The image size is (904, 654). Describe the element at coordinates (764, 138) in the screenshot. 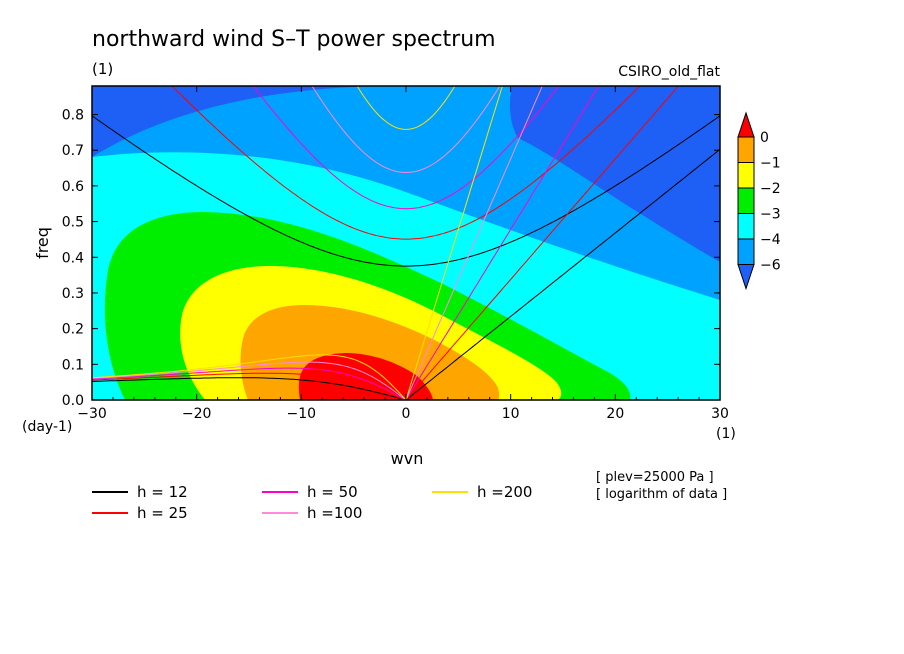

I see `colorbar-tick-label: 0` at that location.